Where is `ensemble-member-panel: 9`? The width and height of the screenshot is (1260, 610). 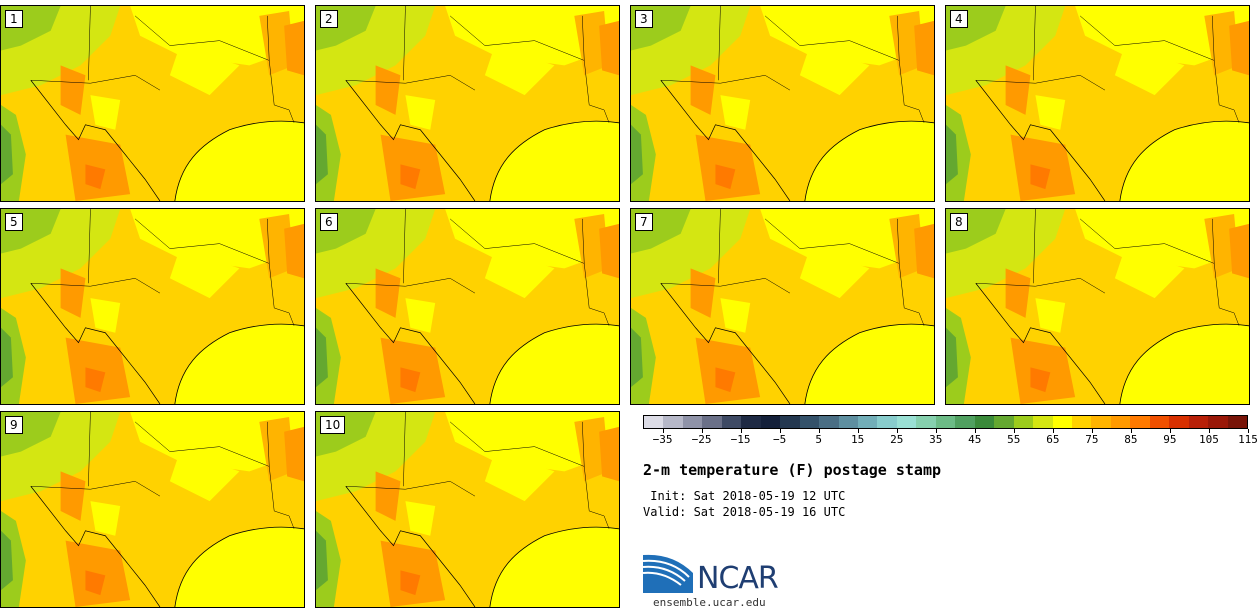
ensemble-member-panel: 9 is located at coordinates (152, 509).